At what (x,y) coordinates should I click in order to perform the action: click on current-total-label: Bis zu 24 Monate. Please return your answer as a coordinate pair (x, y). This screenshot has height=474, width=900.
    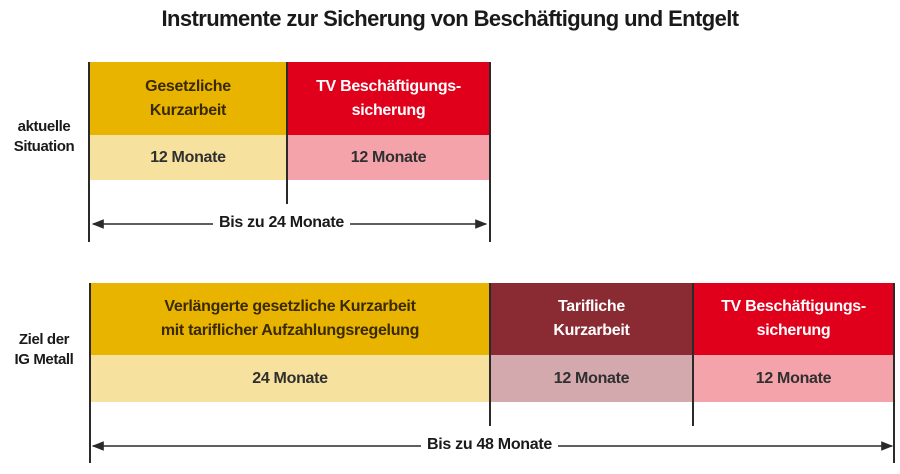
    Looking at the image, I should click on (282, 223).